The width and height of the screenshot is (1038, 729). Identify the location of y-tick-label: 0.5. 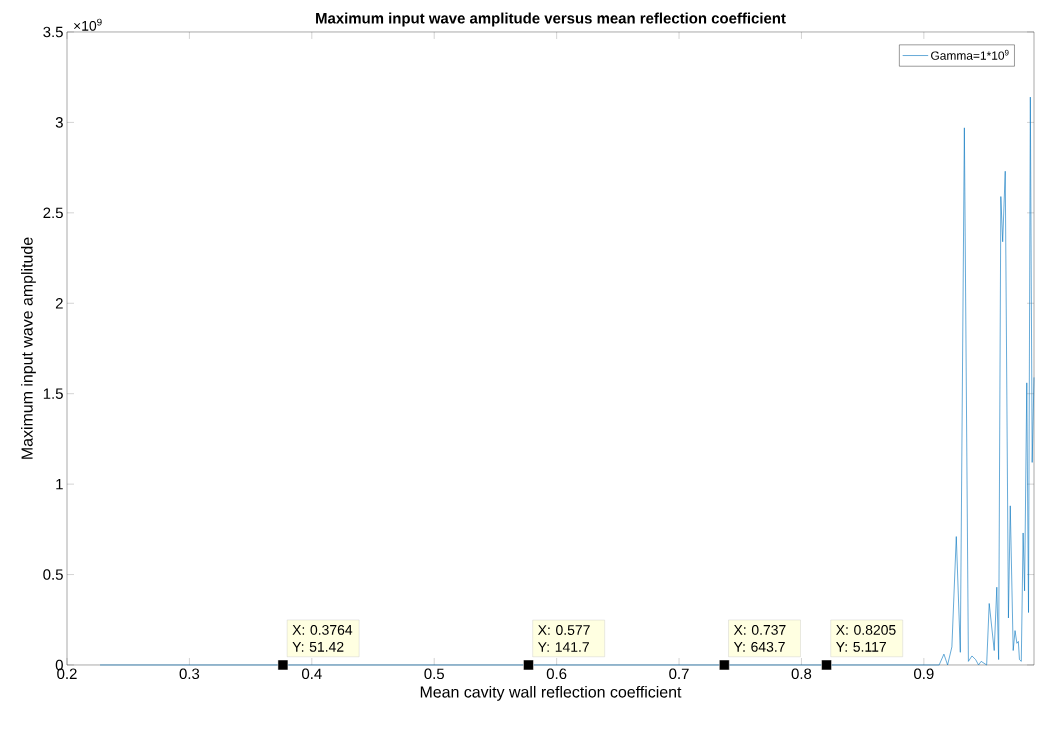
(53, 574).